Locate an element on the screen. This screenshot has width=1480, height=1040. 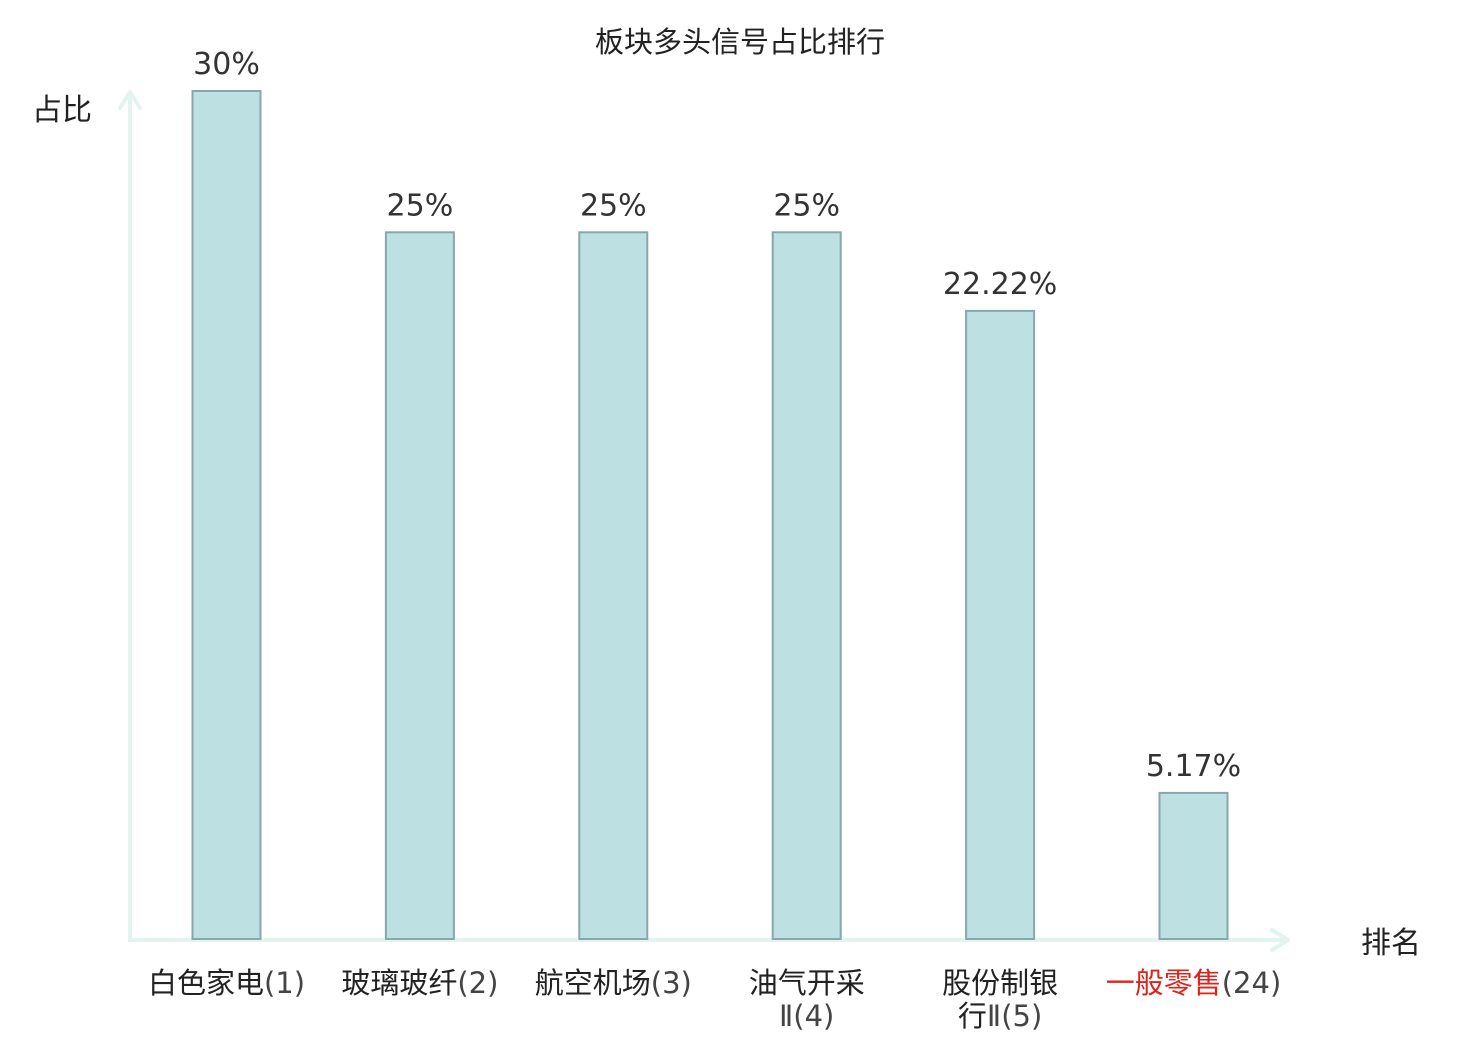
category-label-5-part: 行 is located at coordinates (972, 1016).